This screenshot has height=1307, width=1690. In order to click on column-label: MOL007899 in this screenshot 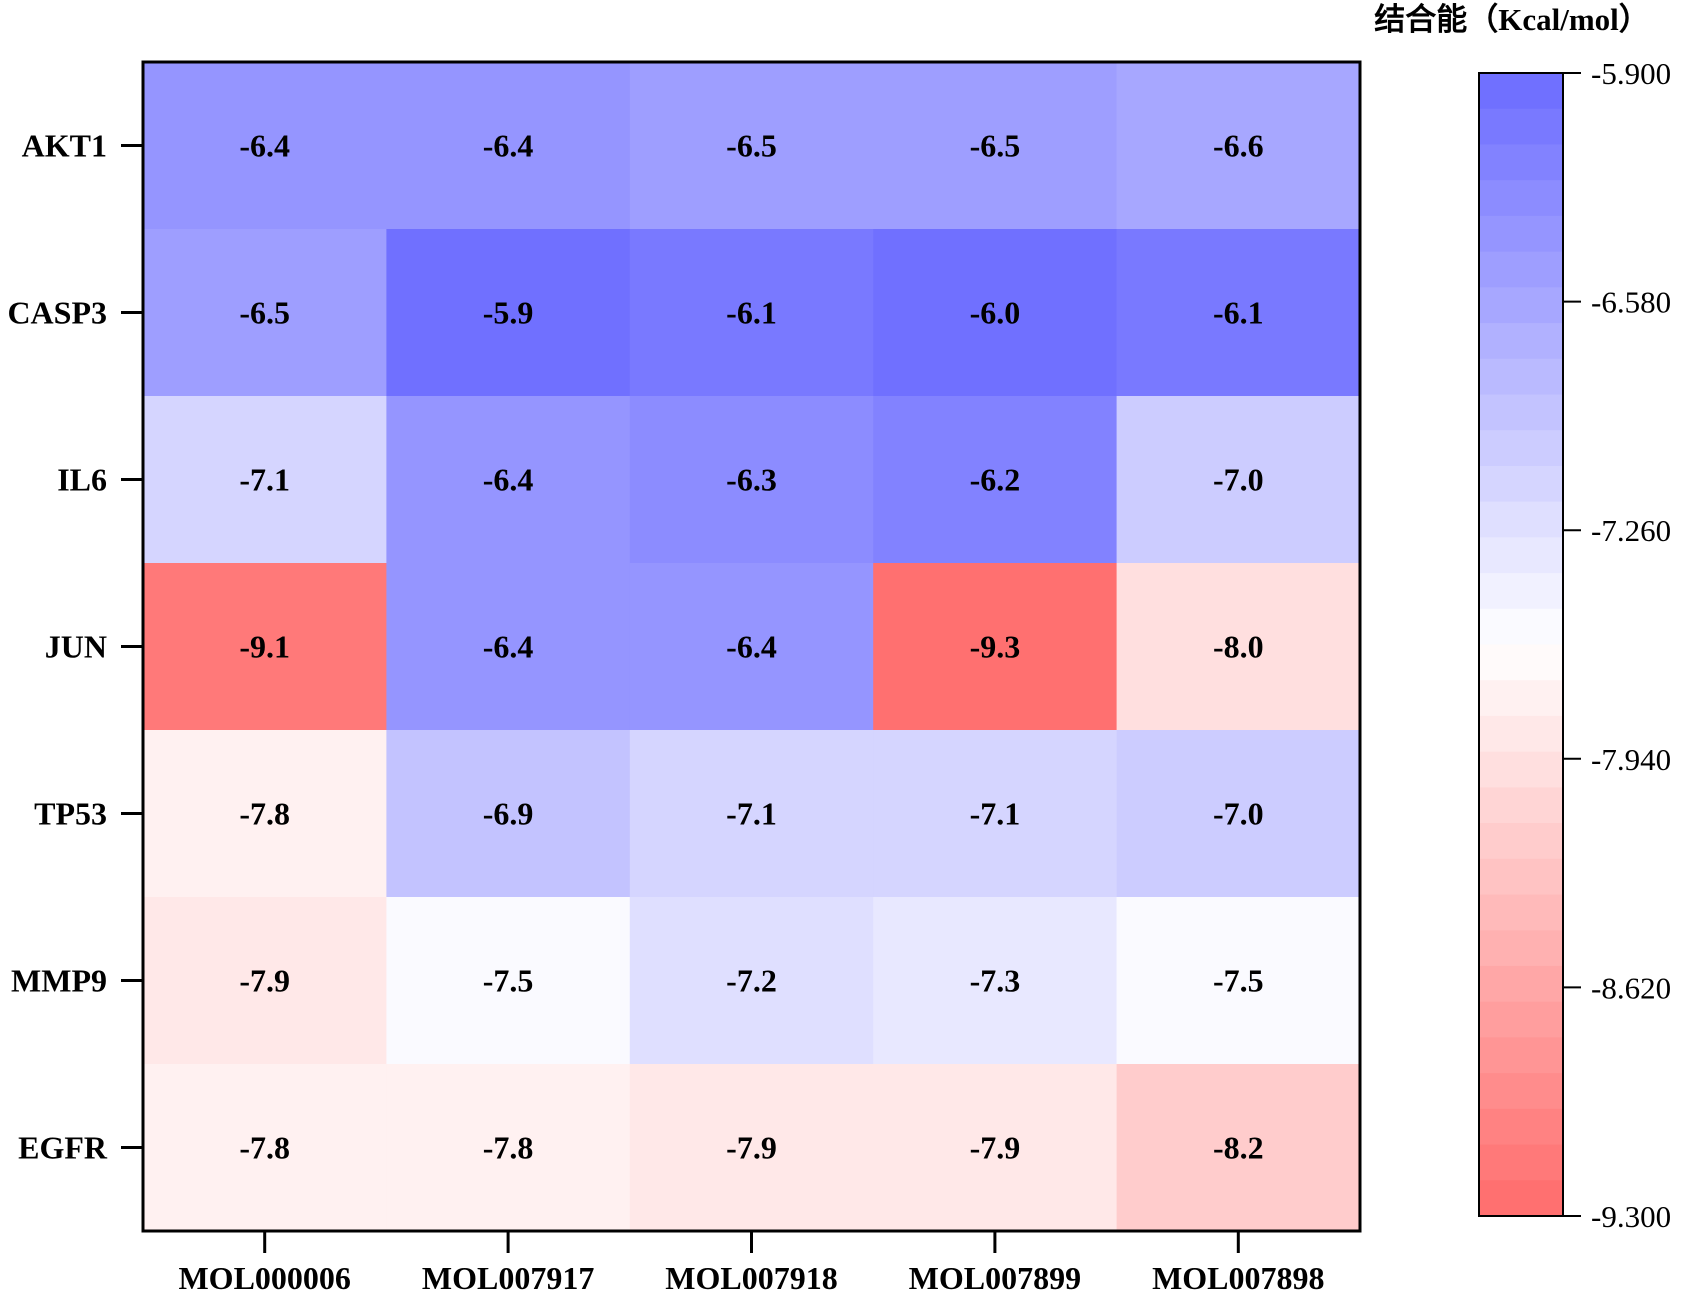, I will do `click(995, 1278)`.